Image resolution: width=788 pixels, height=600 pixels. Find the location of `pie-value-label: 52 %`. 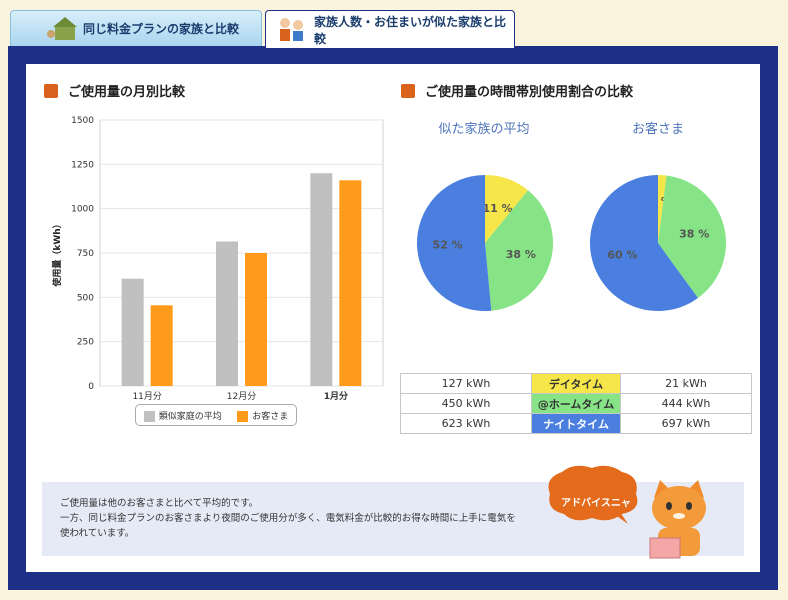

pie-value-label: 52 % is located at coordinates (448, 245).